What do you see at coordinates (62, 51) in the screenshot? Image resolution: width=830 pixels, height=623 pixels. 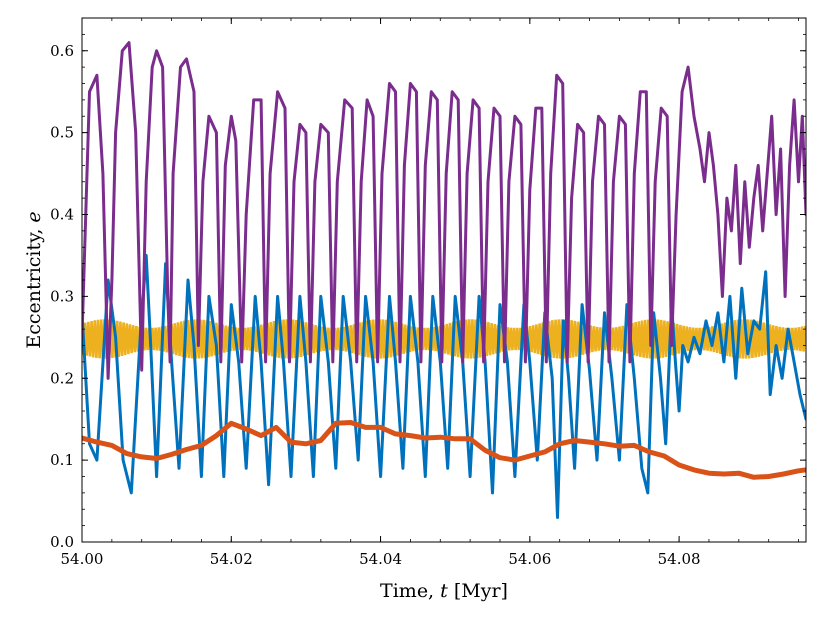 I see `y-tick-label: 0.6` at bounding box center [62, 51].